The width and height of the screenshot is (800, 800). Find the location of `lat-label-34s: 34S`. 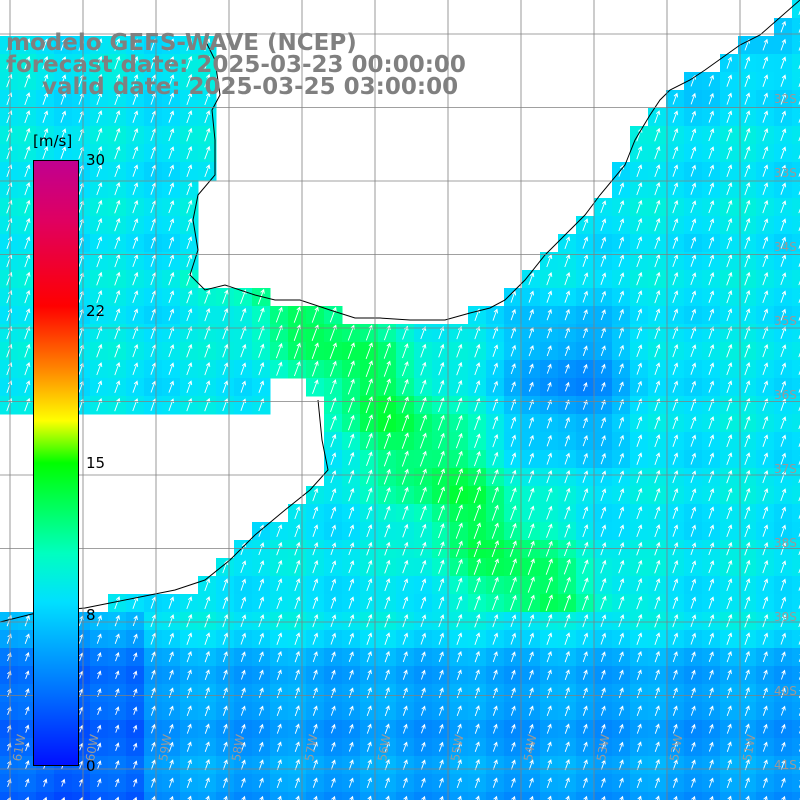

lat-label-34s: 34S is located at coordinates (785, 247).